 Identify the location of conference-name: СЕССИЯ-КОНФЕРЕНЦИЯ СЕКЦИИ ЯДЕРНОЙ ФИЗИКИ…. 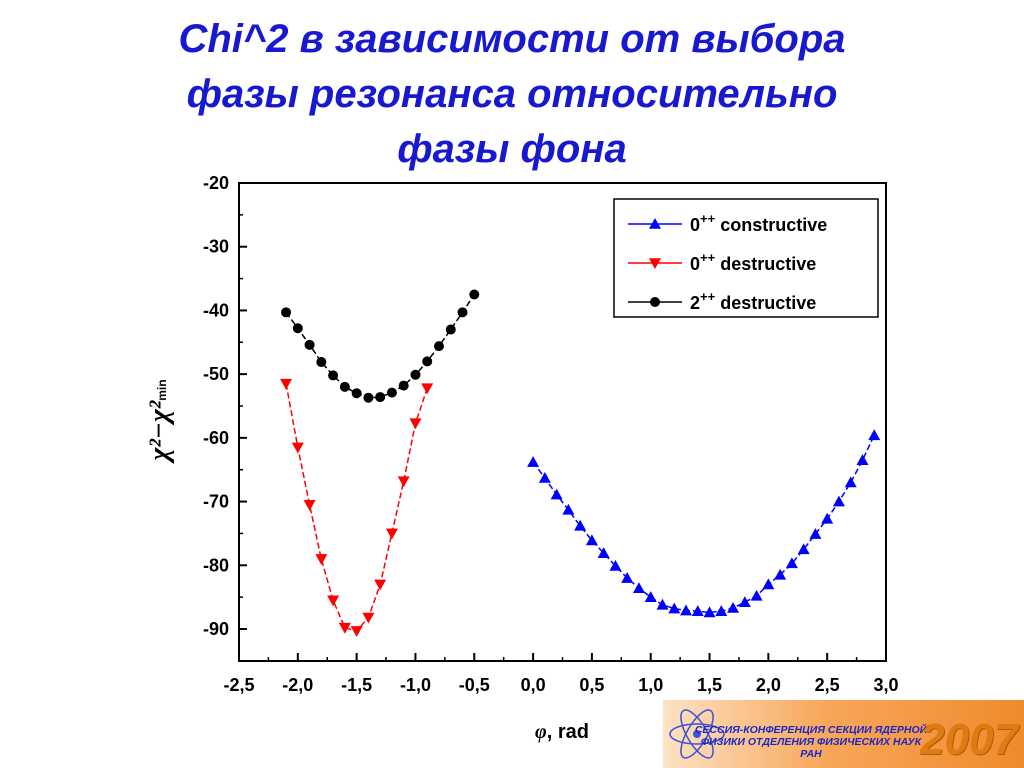
(811, 742).